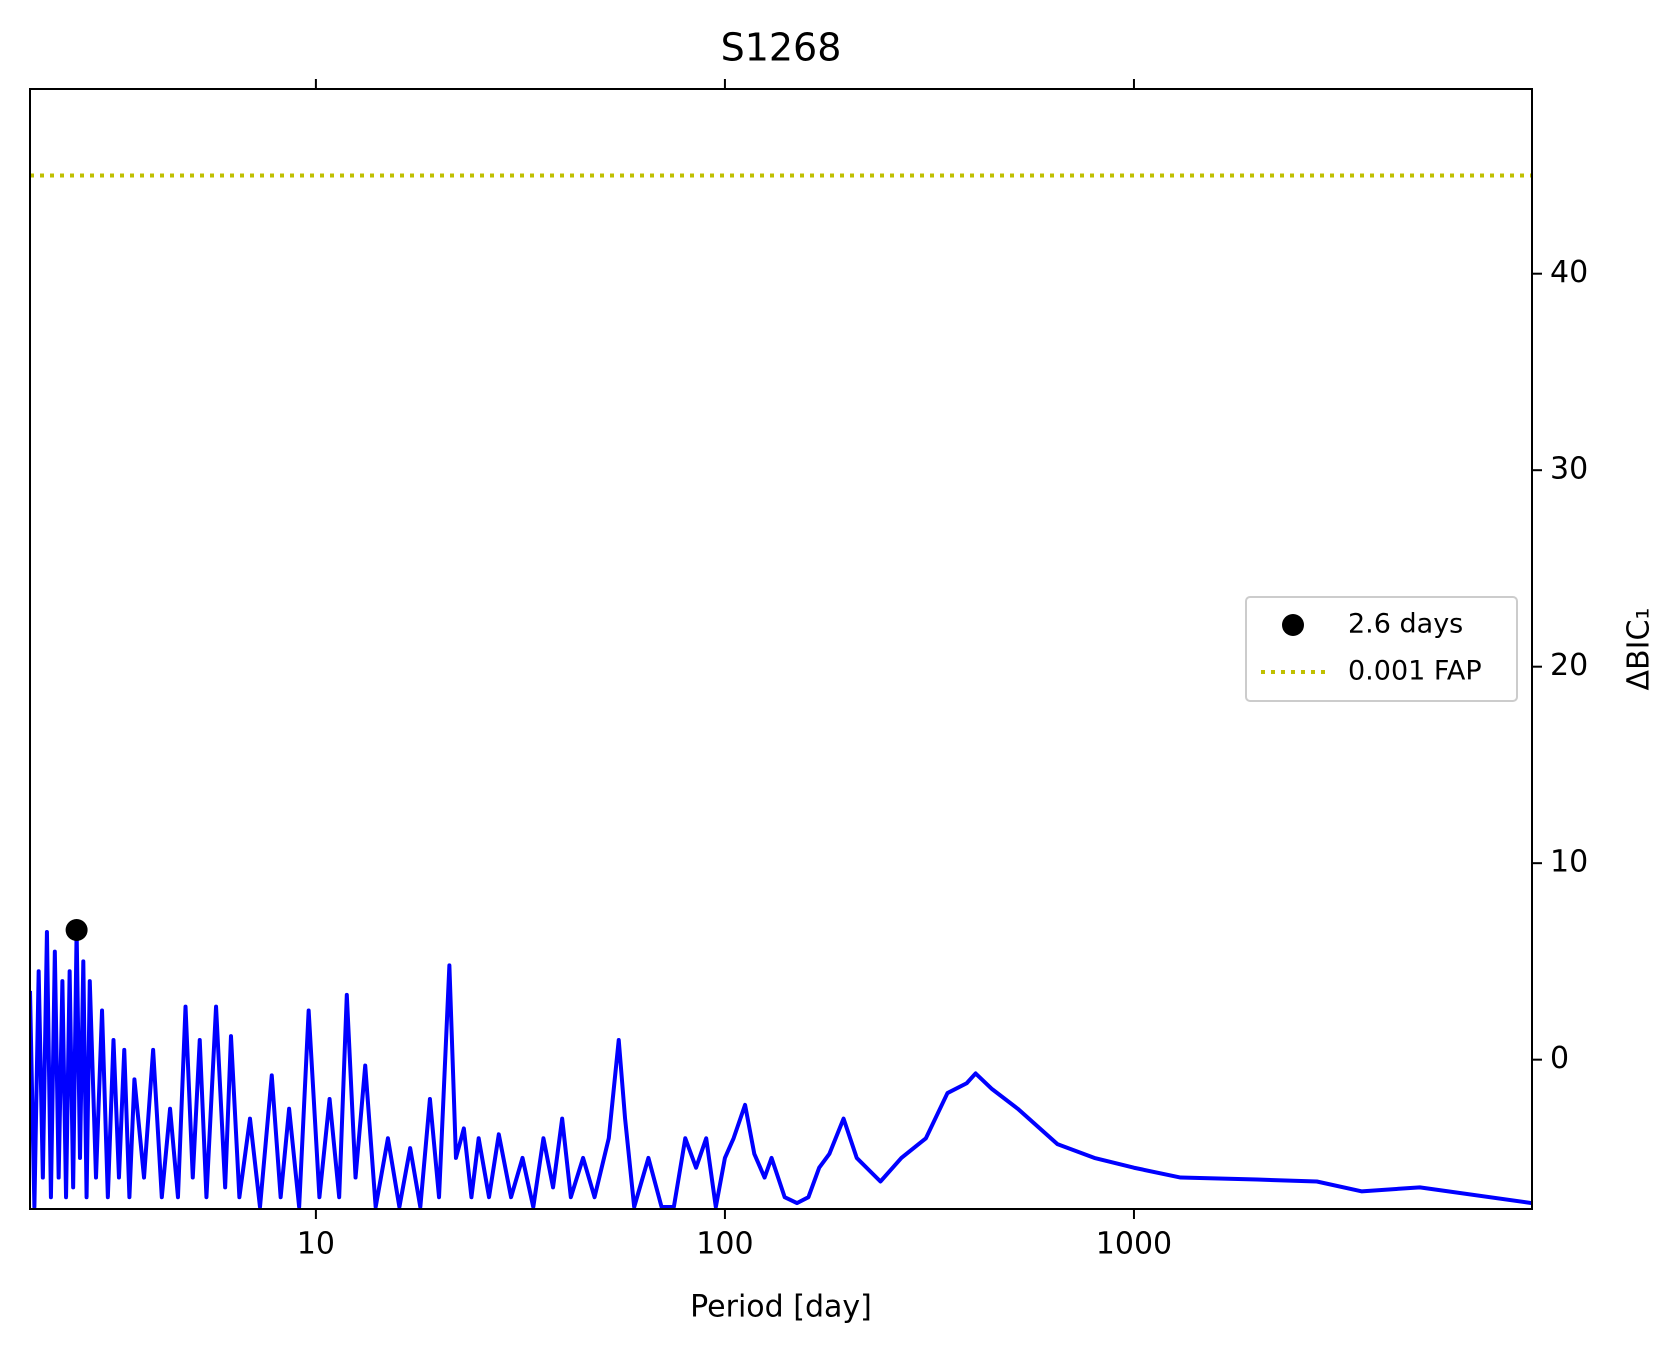 The width and height of the screenshot is (1679, 1345). Describe the element at coordinates (1405, 624) in the screenshot. I see `legend-label: 2.6 days` at that location.